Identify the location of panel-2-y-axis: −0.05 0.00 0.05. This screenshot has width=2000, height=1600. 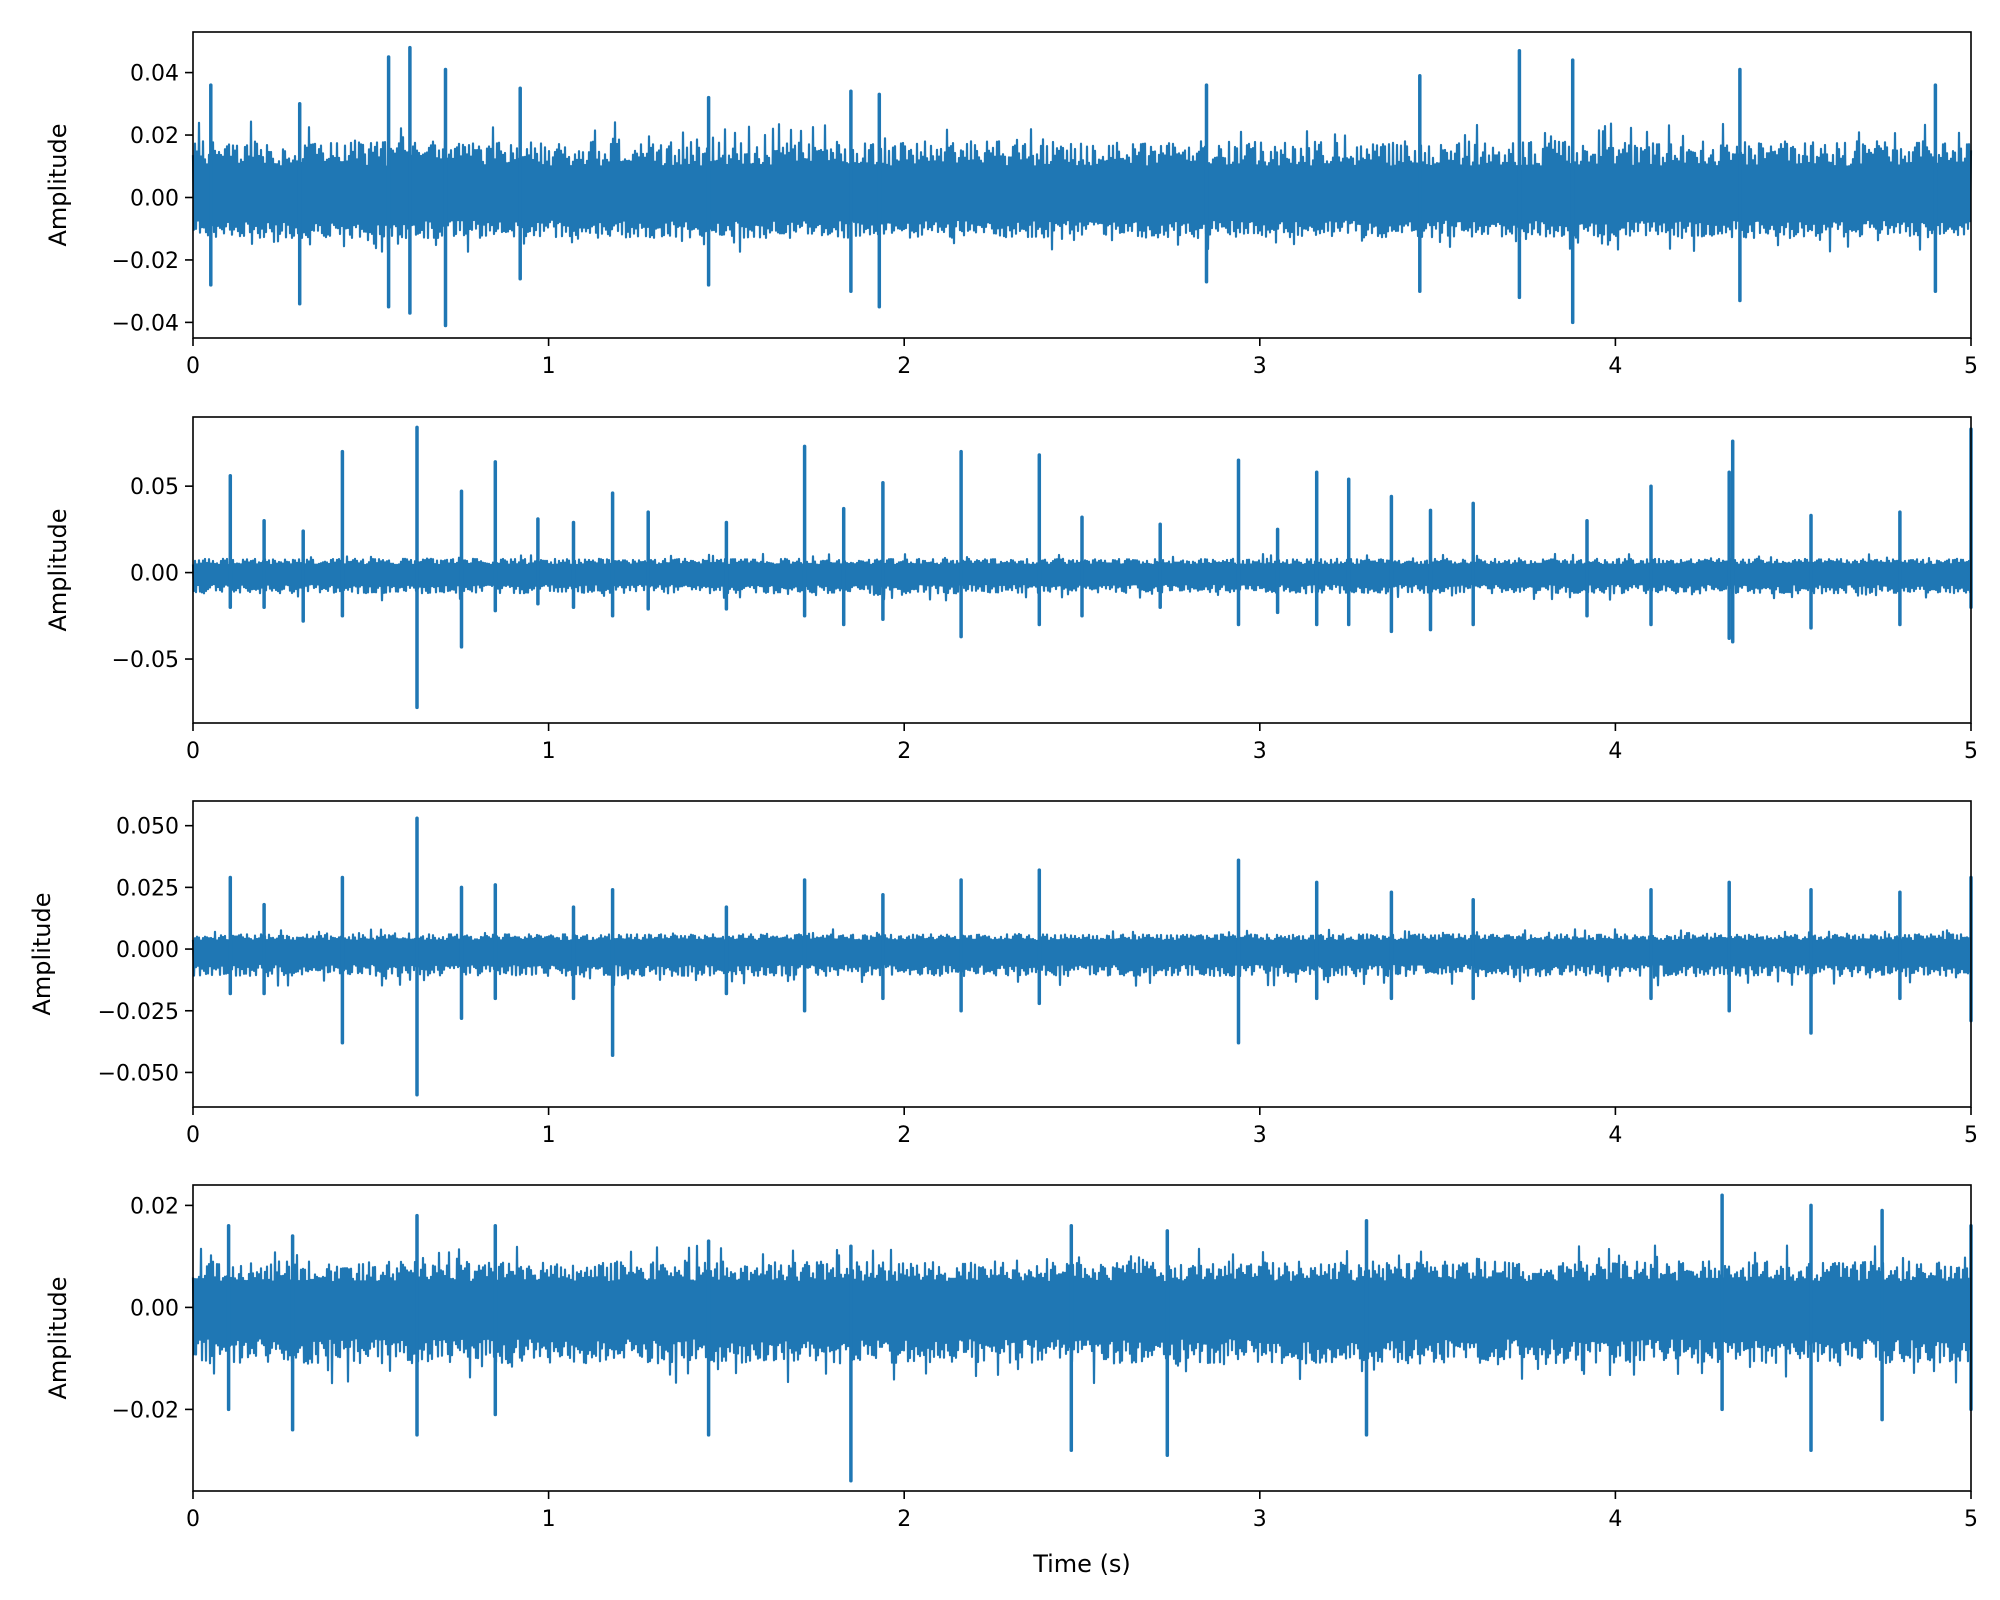
(152, 574).